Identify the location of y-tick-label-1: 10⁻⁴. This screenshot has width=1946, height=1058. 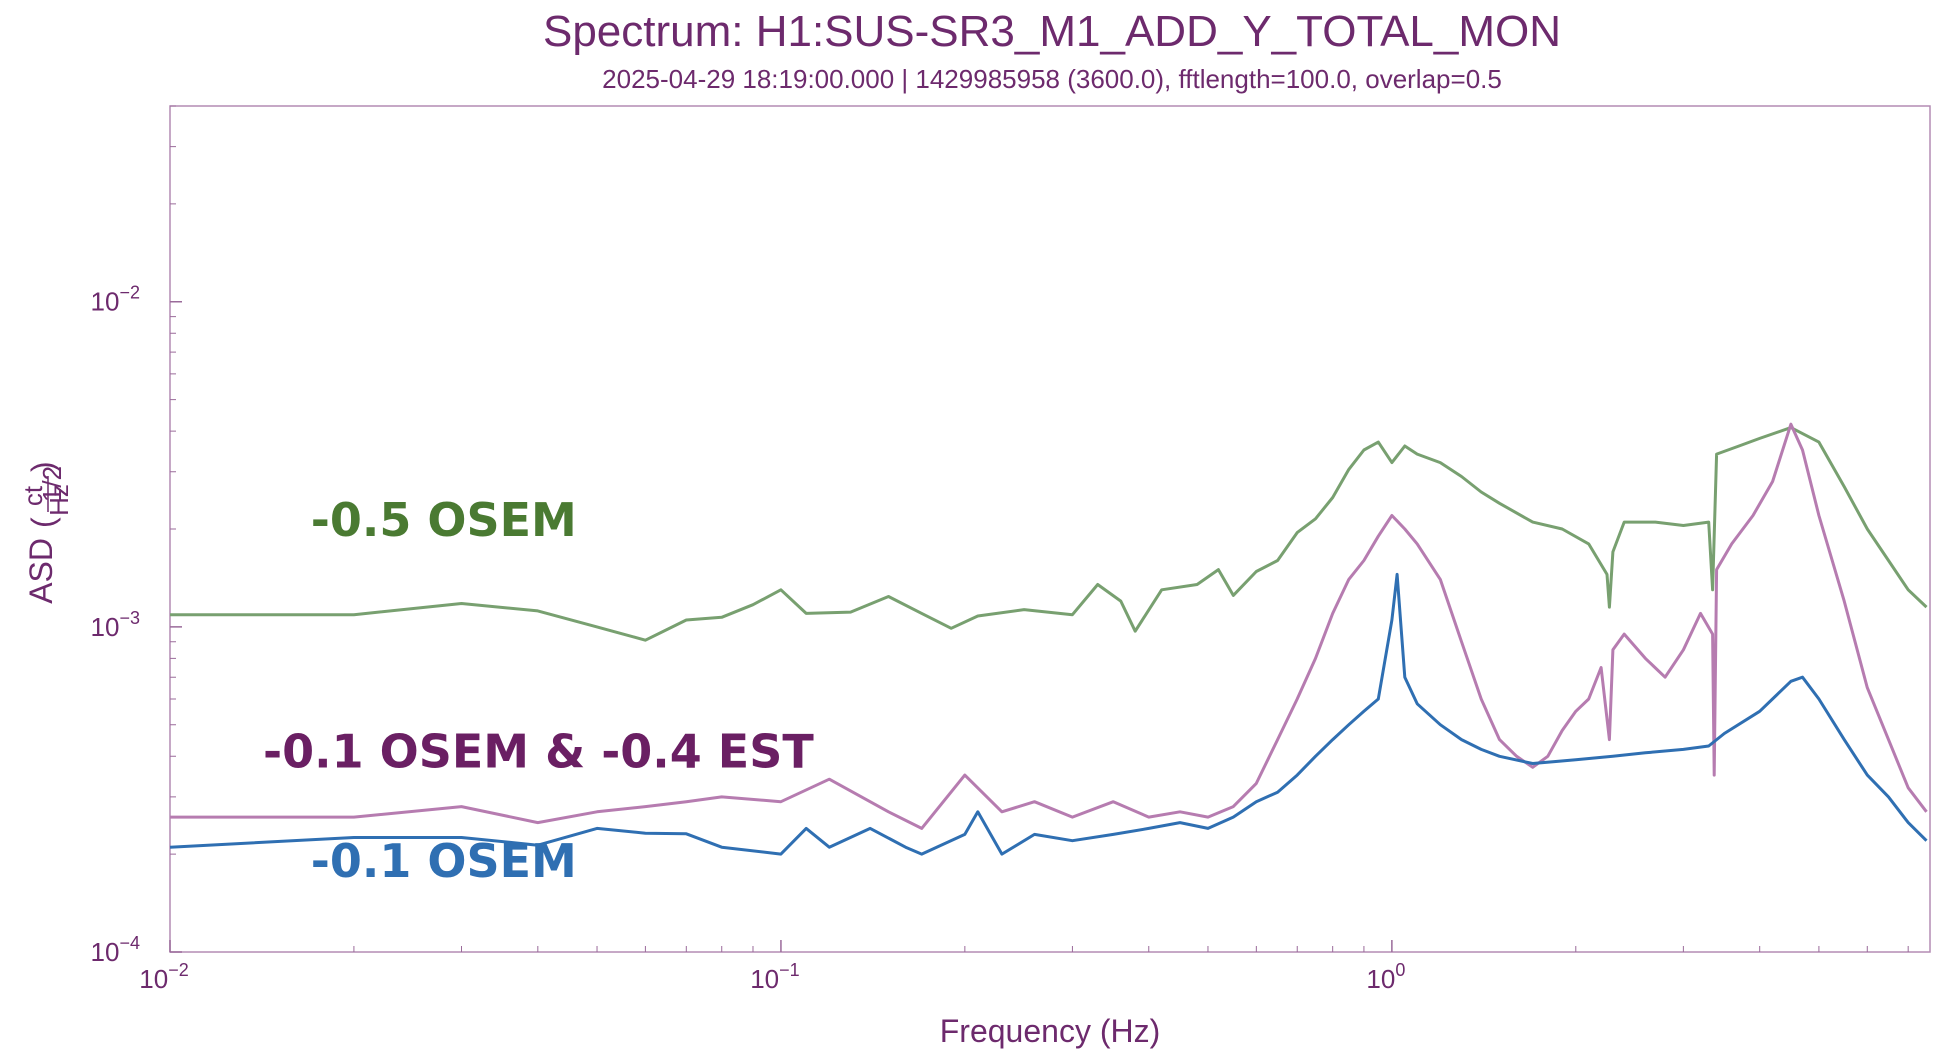
(115, 950).